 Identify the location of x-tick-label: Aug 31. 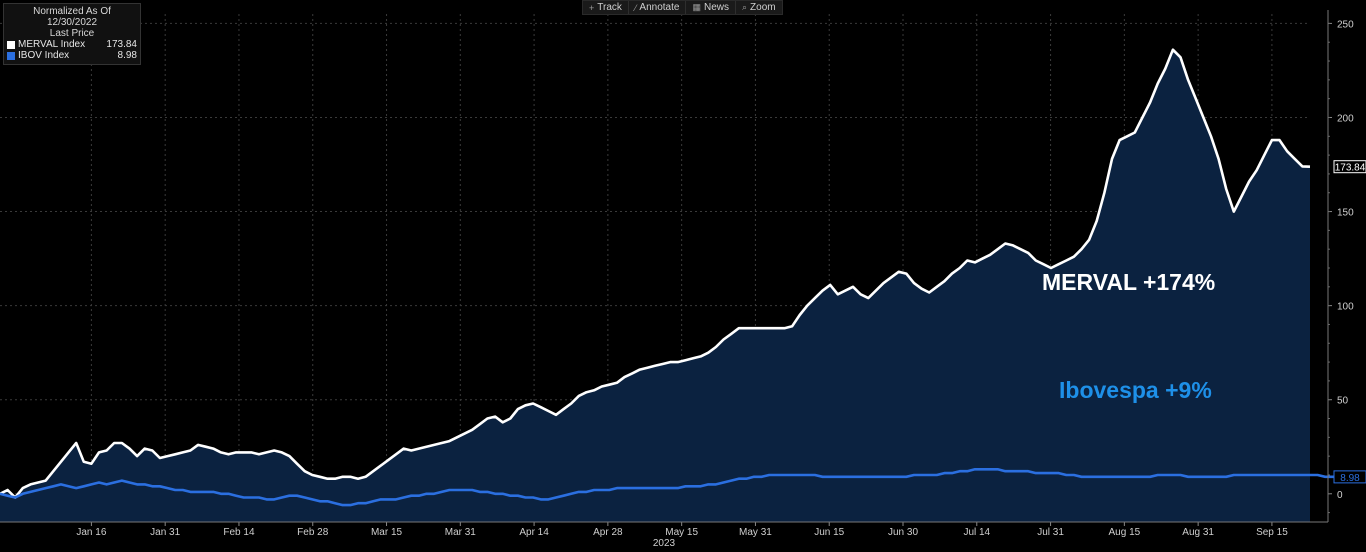
(1198, 532).